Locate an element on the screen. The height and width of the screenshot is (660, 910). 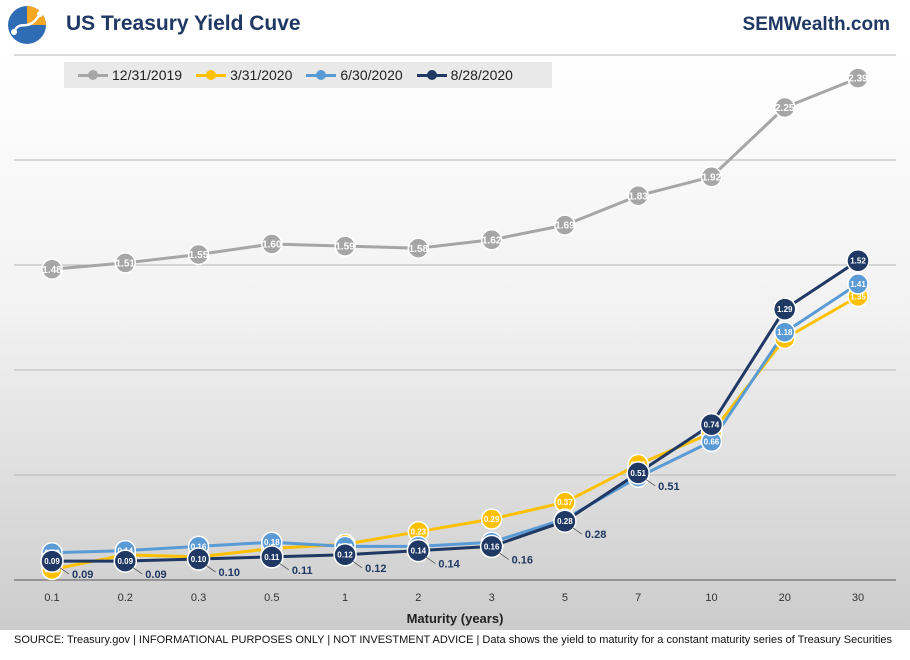
data-label: 1.92 is located at coordinates (712, 177).